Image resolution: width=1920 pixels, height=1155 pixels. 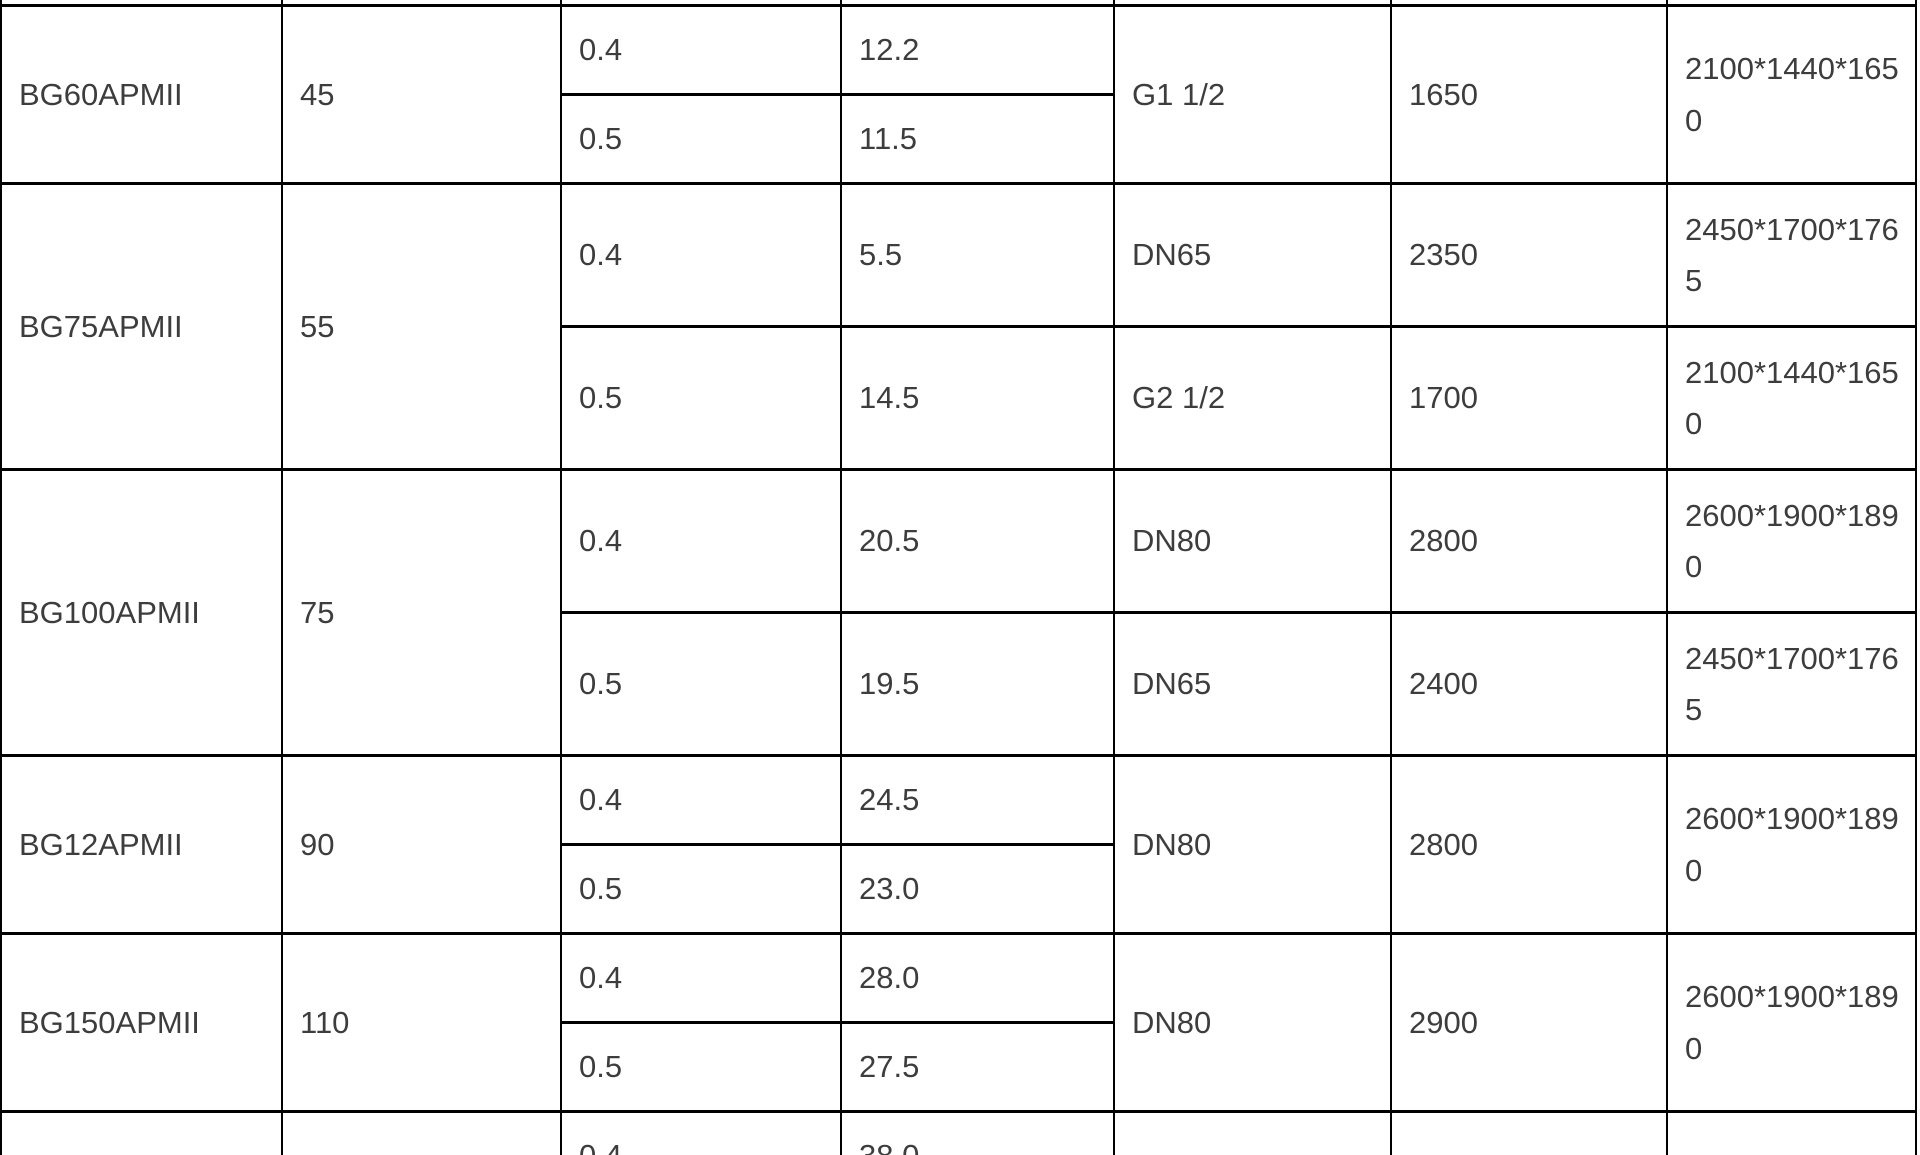 I want to click on partial-row-top, so click(x=958, y=3).